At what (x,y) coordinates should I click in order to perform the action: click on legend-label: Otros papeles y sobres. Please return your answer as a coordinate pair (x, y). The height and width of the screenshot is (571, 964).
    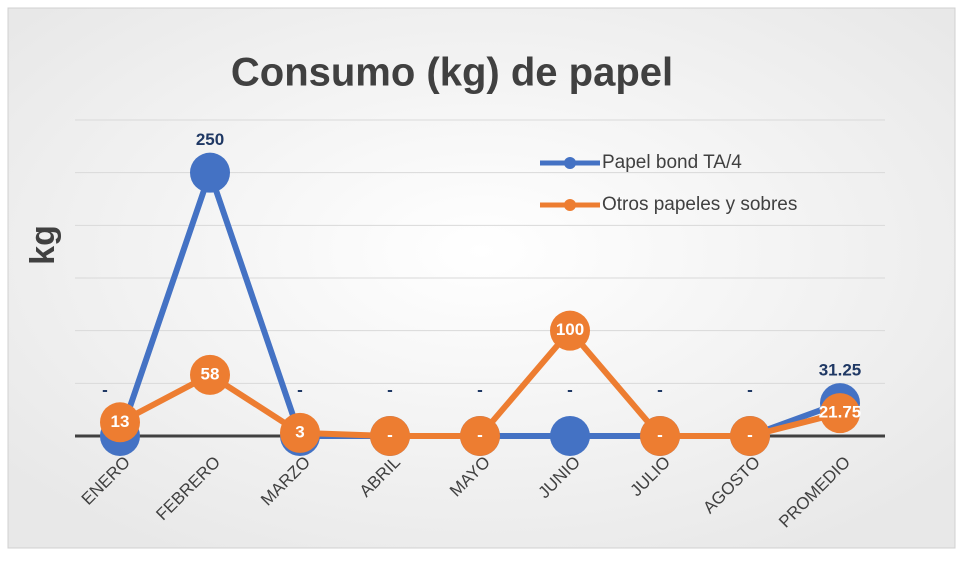
    Looking at the image, I should click on (699, 204).